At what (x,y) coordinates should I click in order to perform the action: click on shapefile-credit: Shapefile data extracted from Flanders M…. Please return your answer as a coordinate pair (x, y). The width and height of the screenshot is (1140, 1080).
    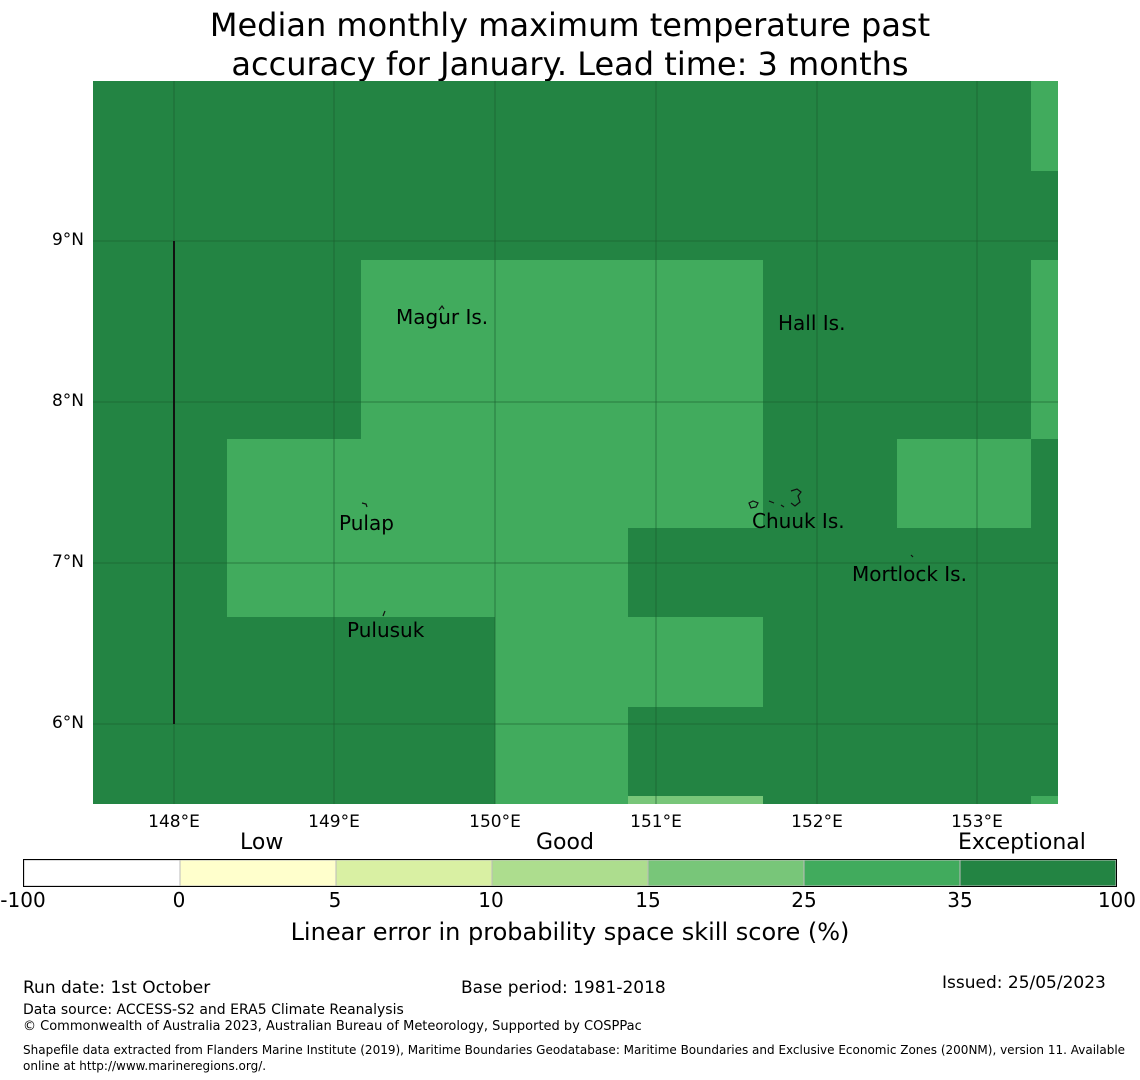
    Looking at the image, I should click on (579, 1058).